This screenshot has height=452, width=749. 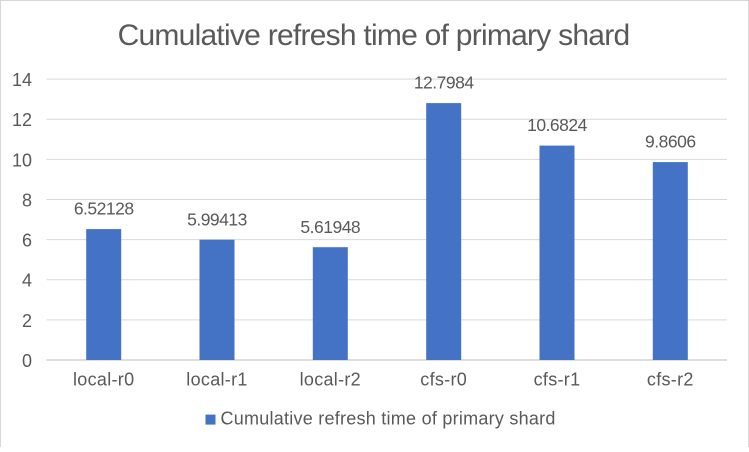 I want to click on svg-text: 12, so click(x=22, y=120).